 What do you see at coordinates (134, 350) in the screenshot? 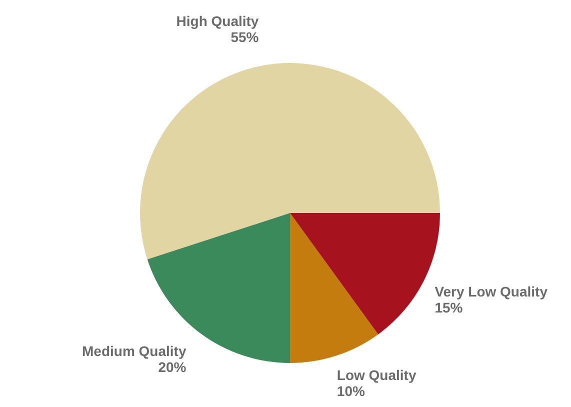
I see `slice-label: Medium Quality` at bounding box center [134, 350].